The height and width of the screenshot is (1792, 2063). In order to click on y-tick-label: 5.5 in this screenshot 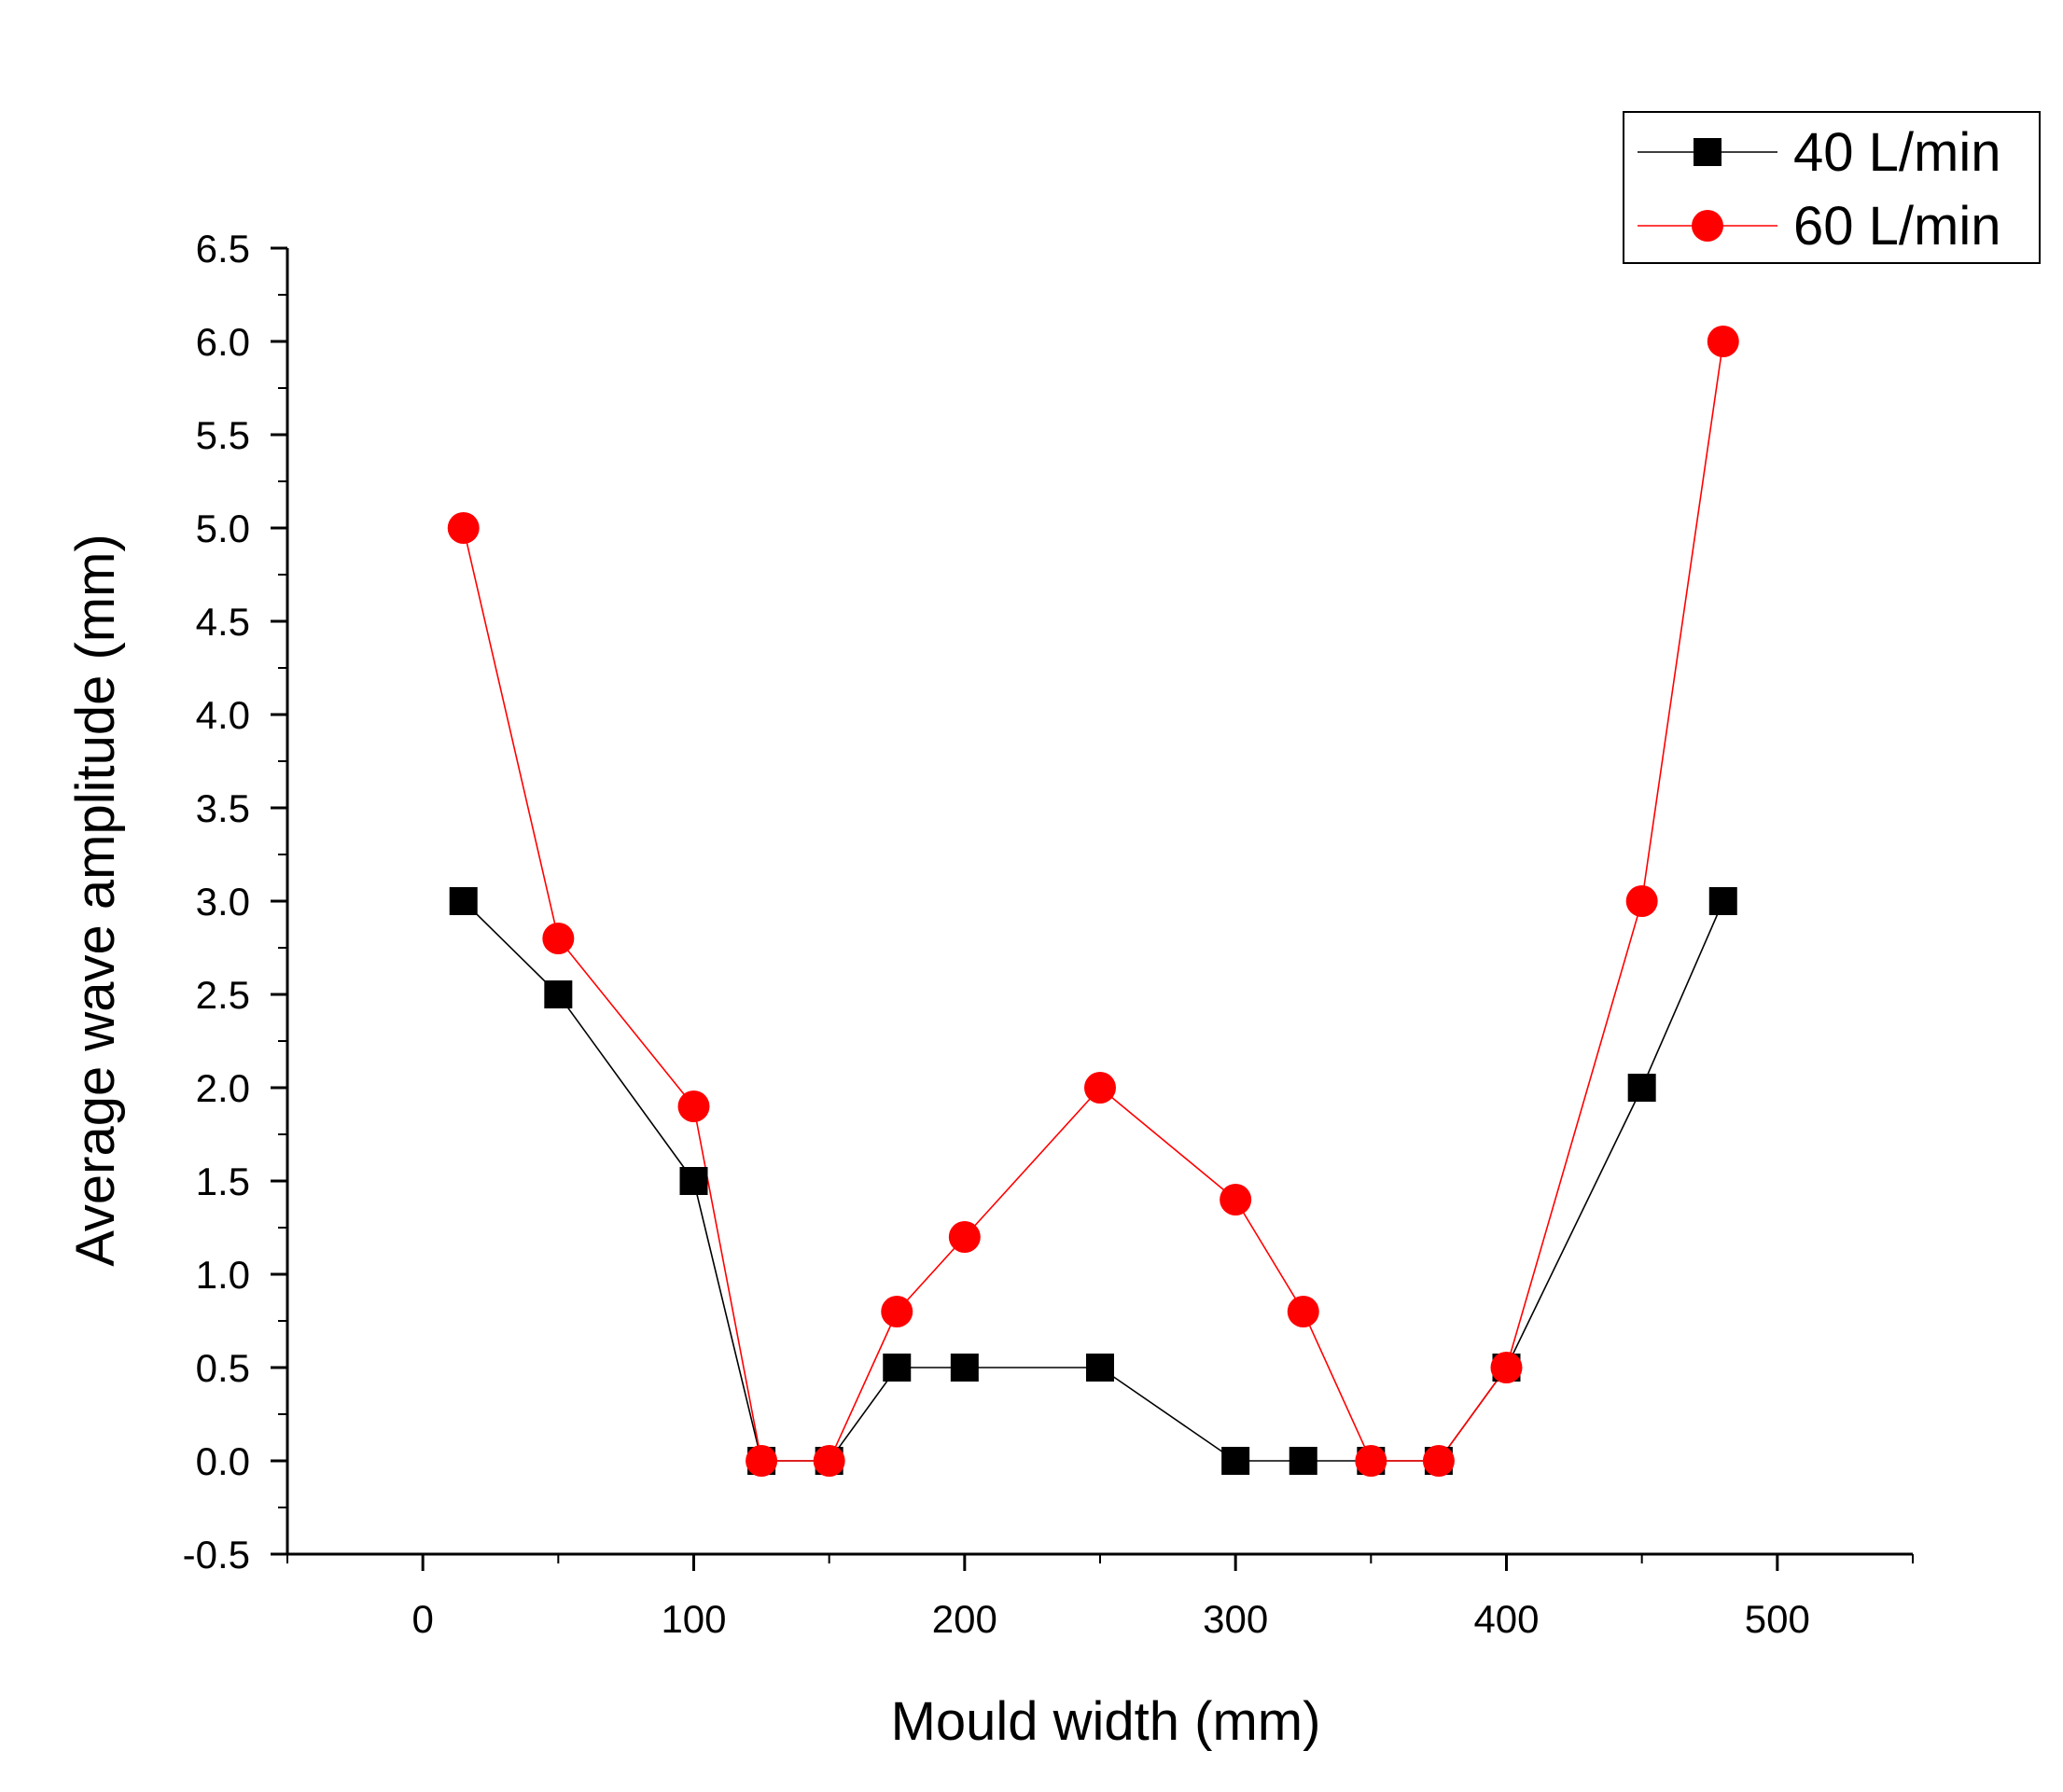, I will do `click(223, 435)`.